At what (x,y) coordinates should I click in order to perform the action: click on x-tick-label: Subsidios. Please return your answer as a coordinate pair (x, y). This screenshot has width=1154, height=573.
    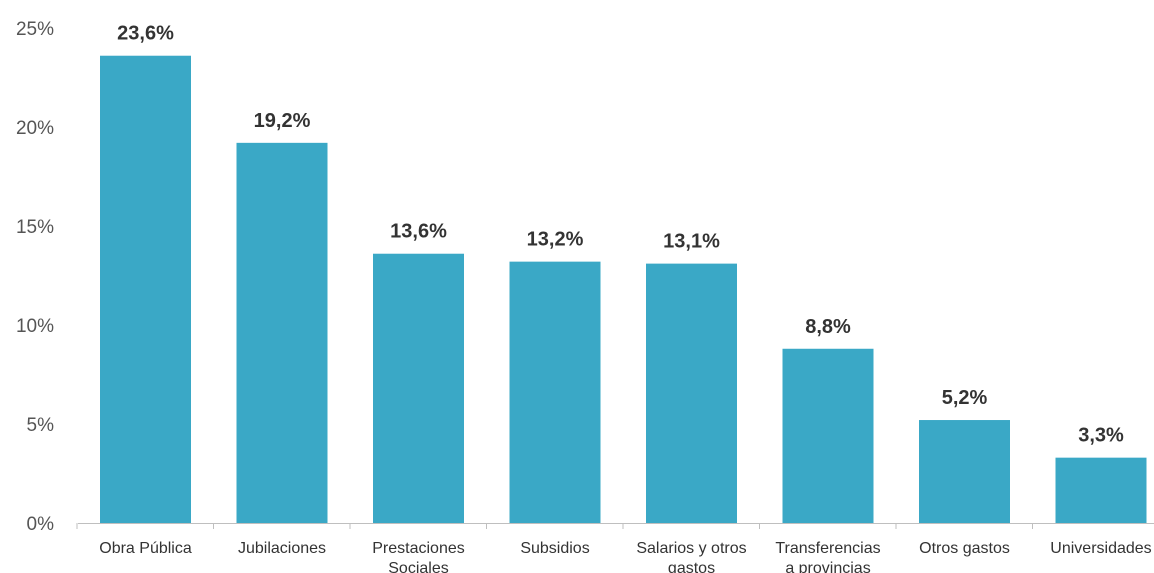
    Looking at the image, I should click on (554, 548).